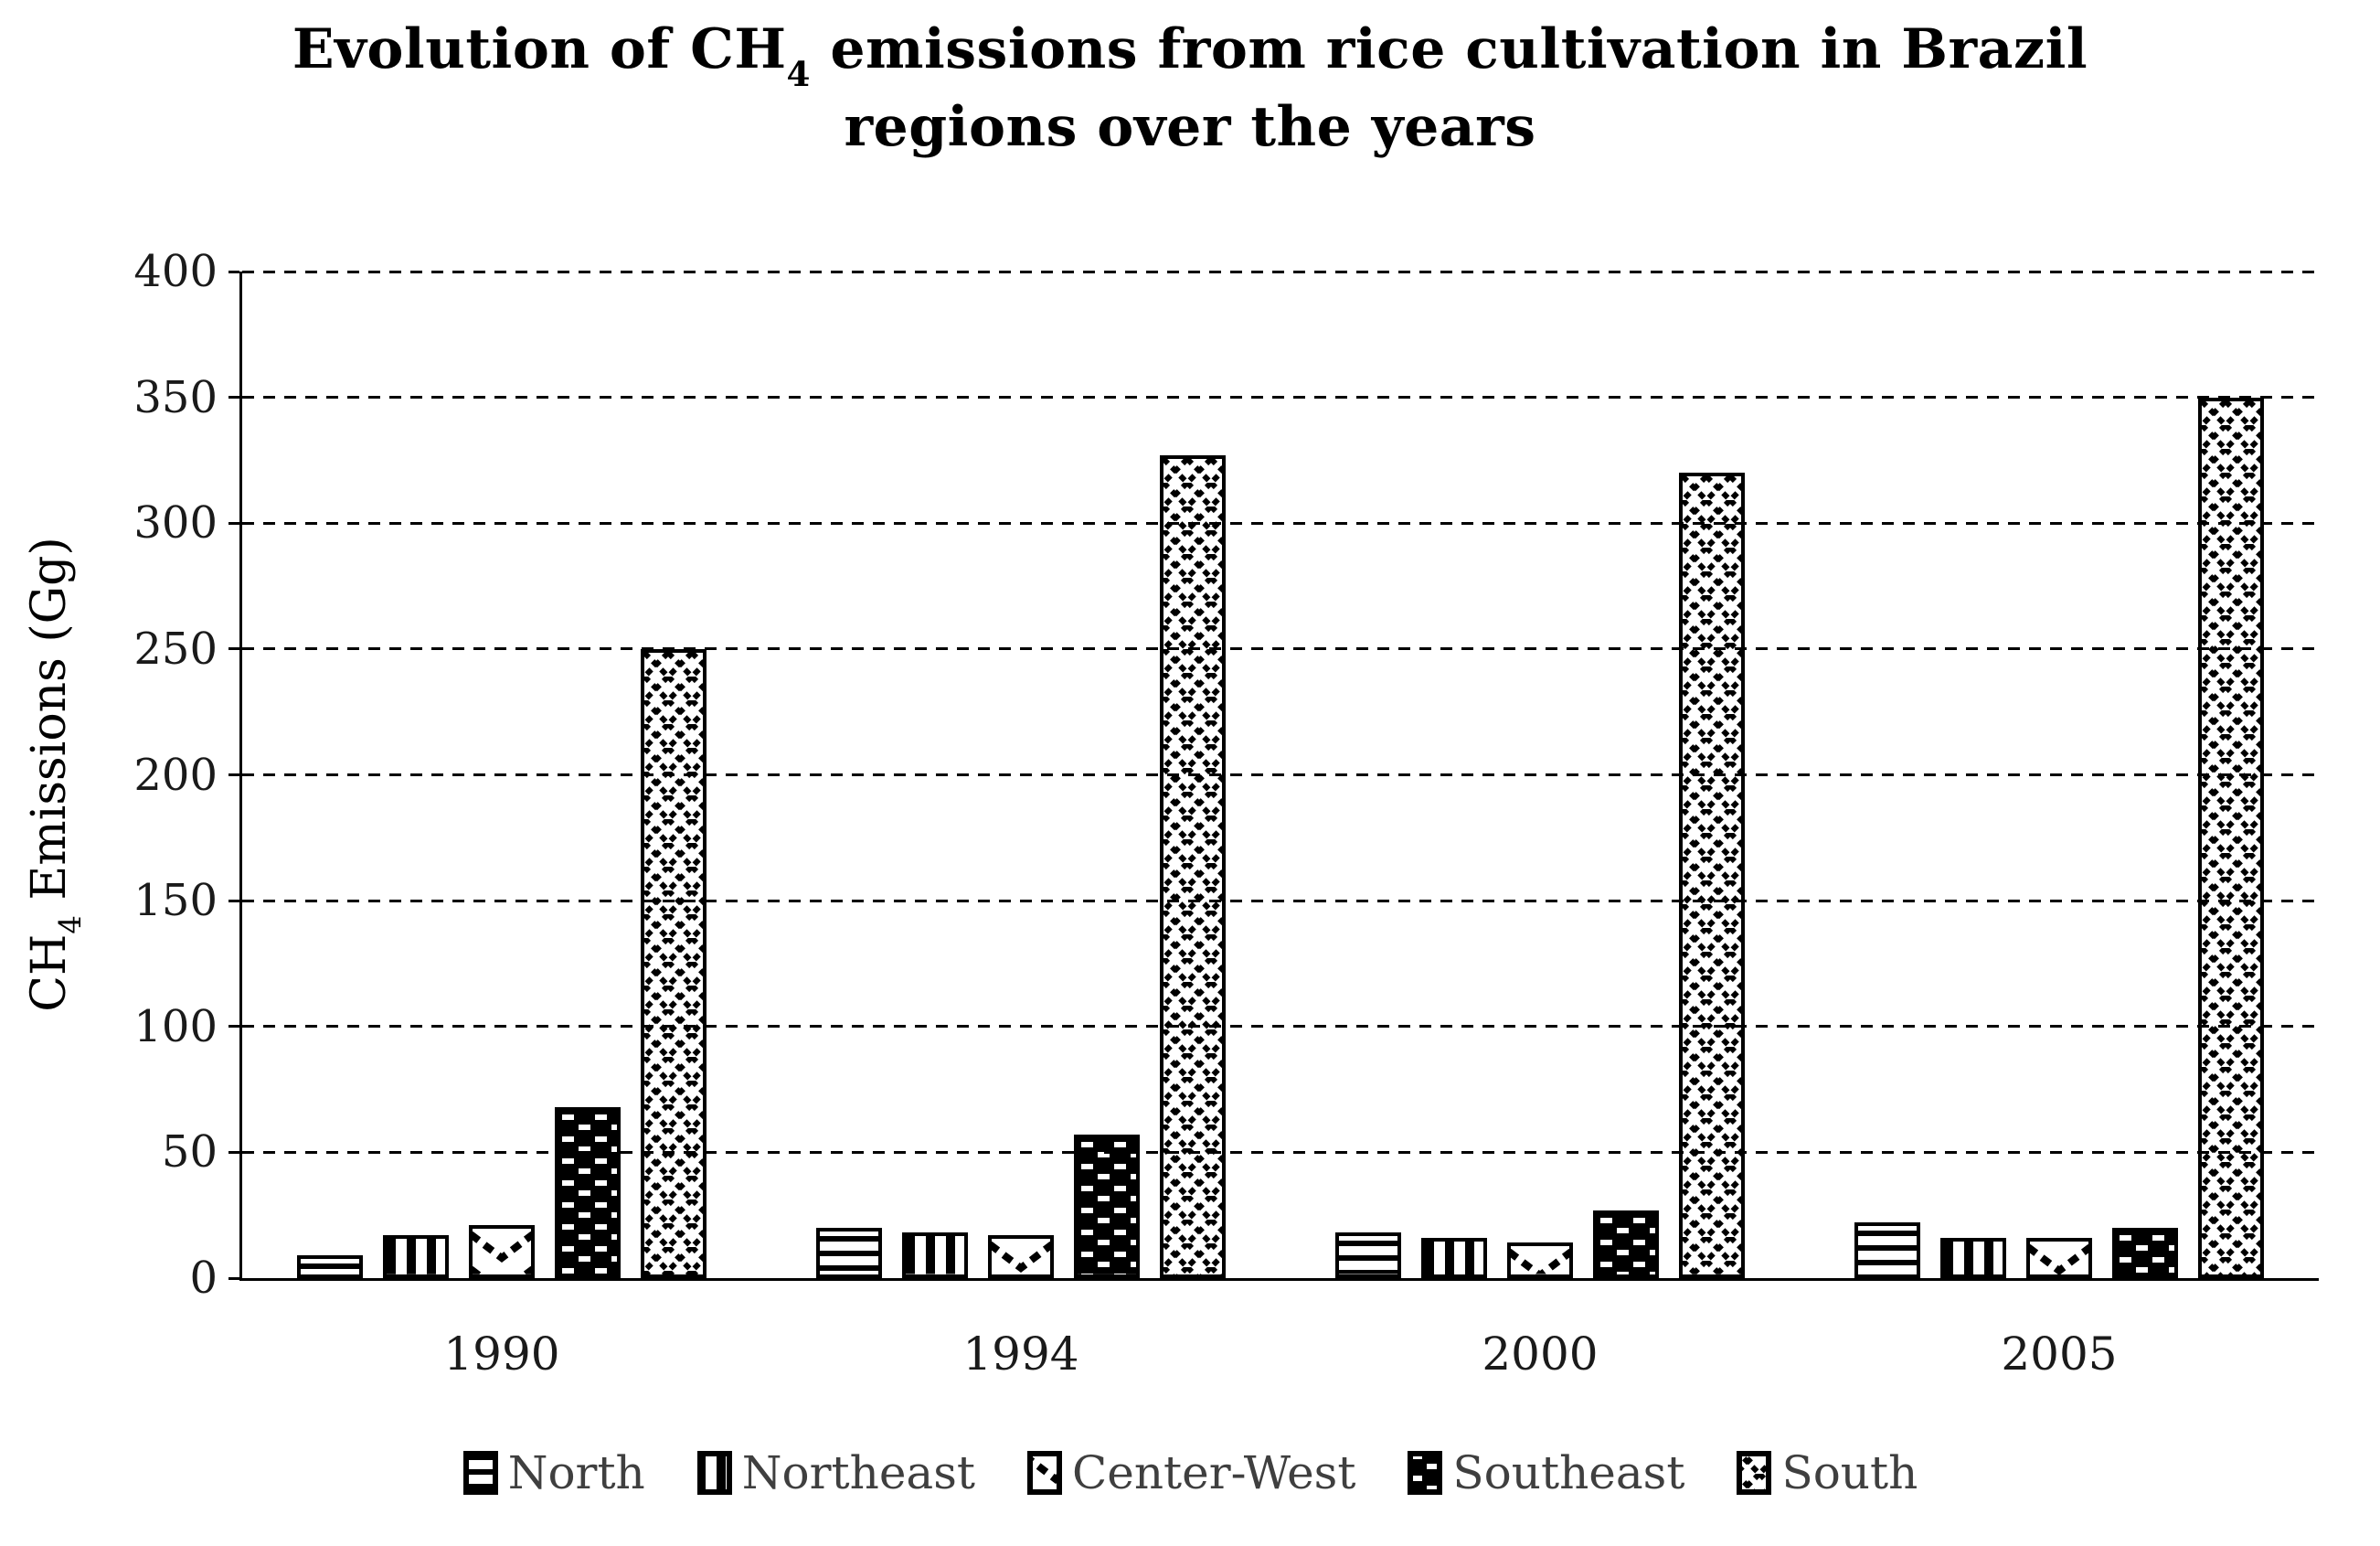  I want to click on bar-north-2000, so click(1368, 1255).